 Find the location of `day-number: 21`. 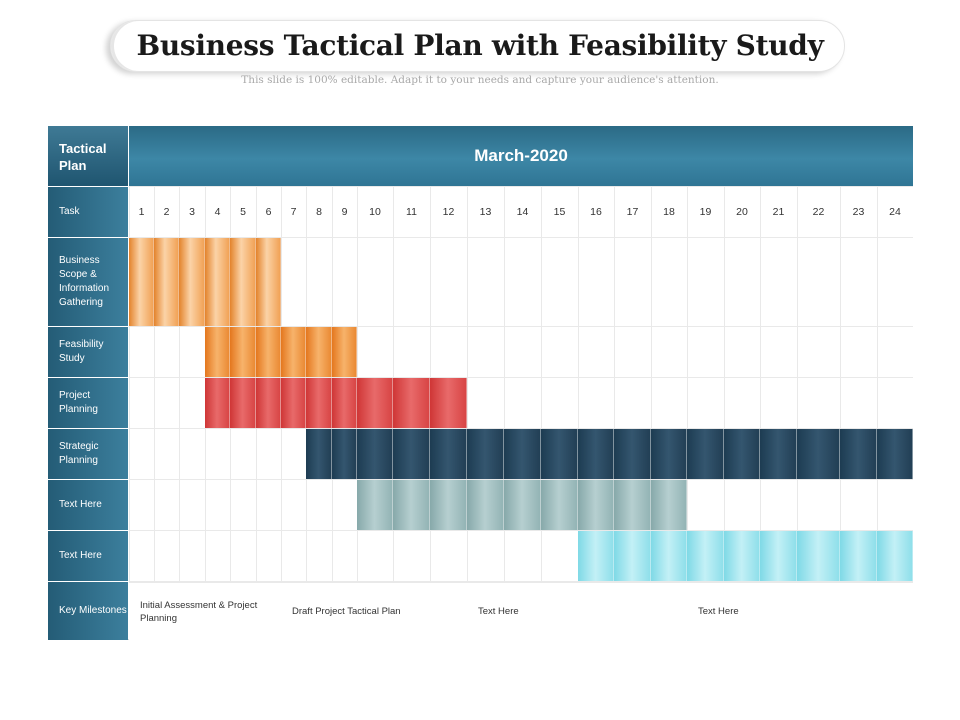

day-number: 21 is located at coordinates (778, 212).